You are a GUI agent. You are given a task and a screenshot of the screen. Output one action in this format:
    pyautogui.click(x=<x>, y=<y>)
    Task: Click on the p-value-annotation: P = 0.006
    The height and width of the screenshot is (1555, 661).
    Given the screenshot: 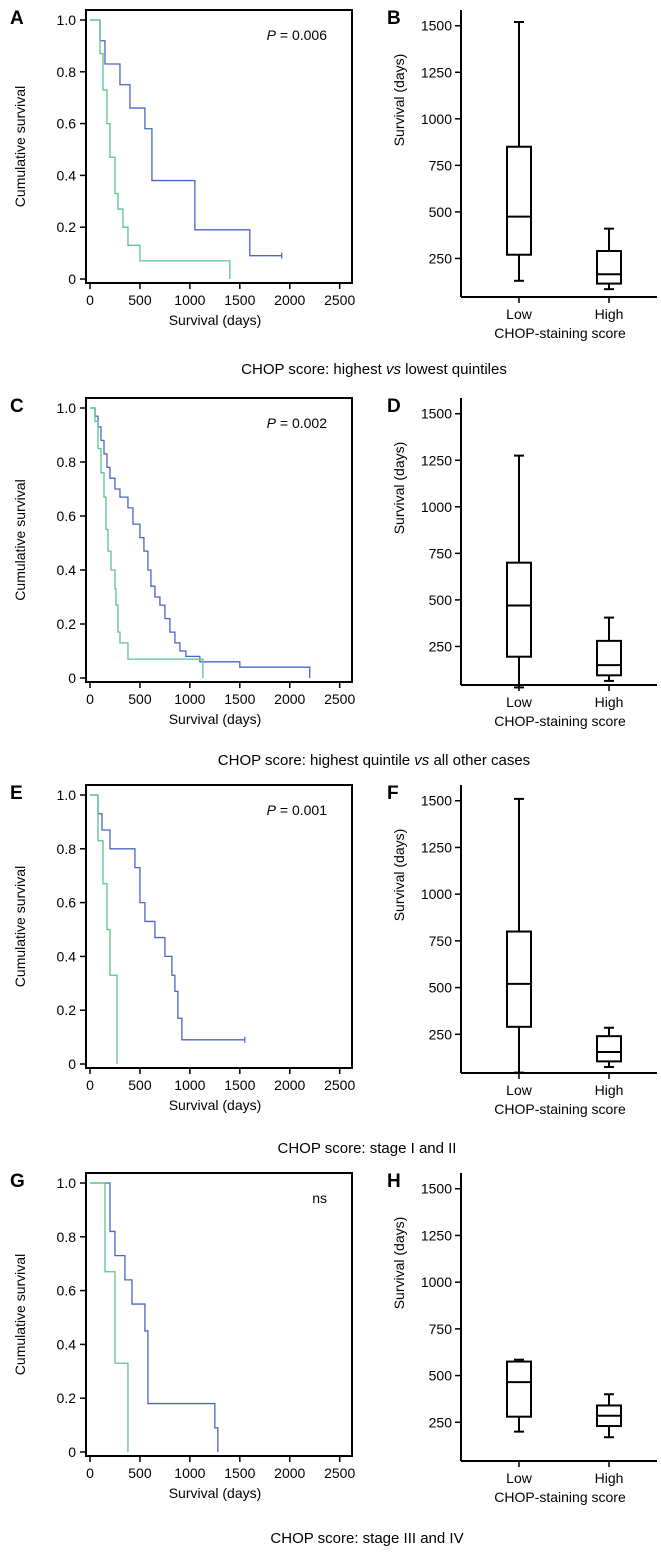 What is the action you would take?
    pyautogui.click(x=297, y=35)
    